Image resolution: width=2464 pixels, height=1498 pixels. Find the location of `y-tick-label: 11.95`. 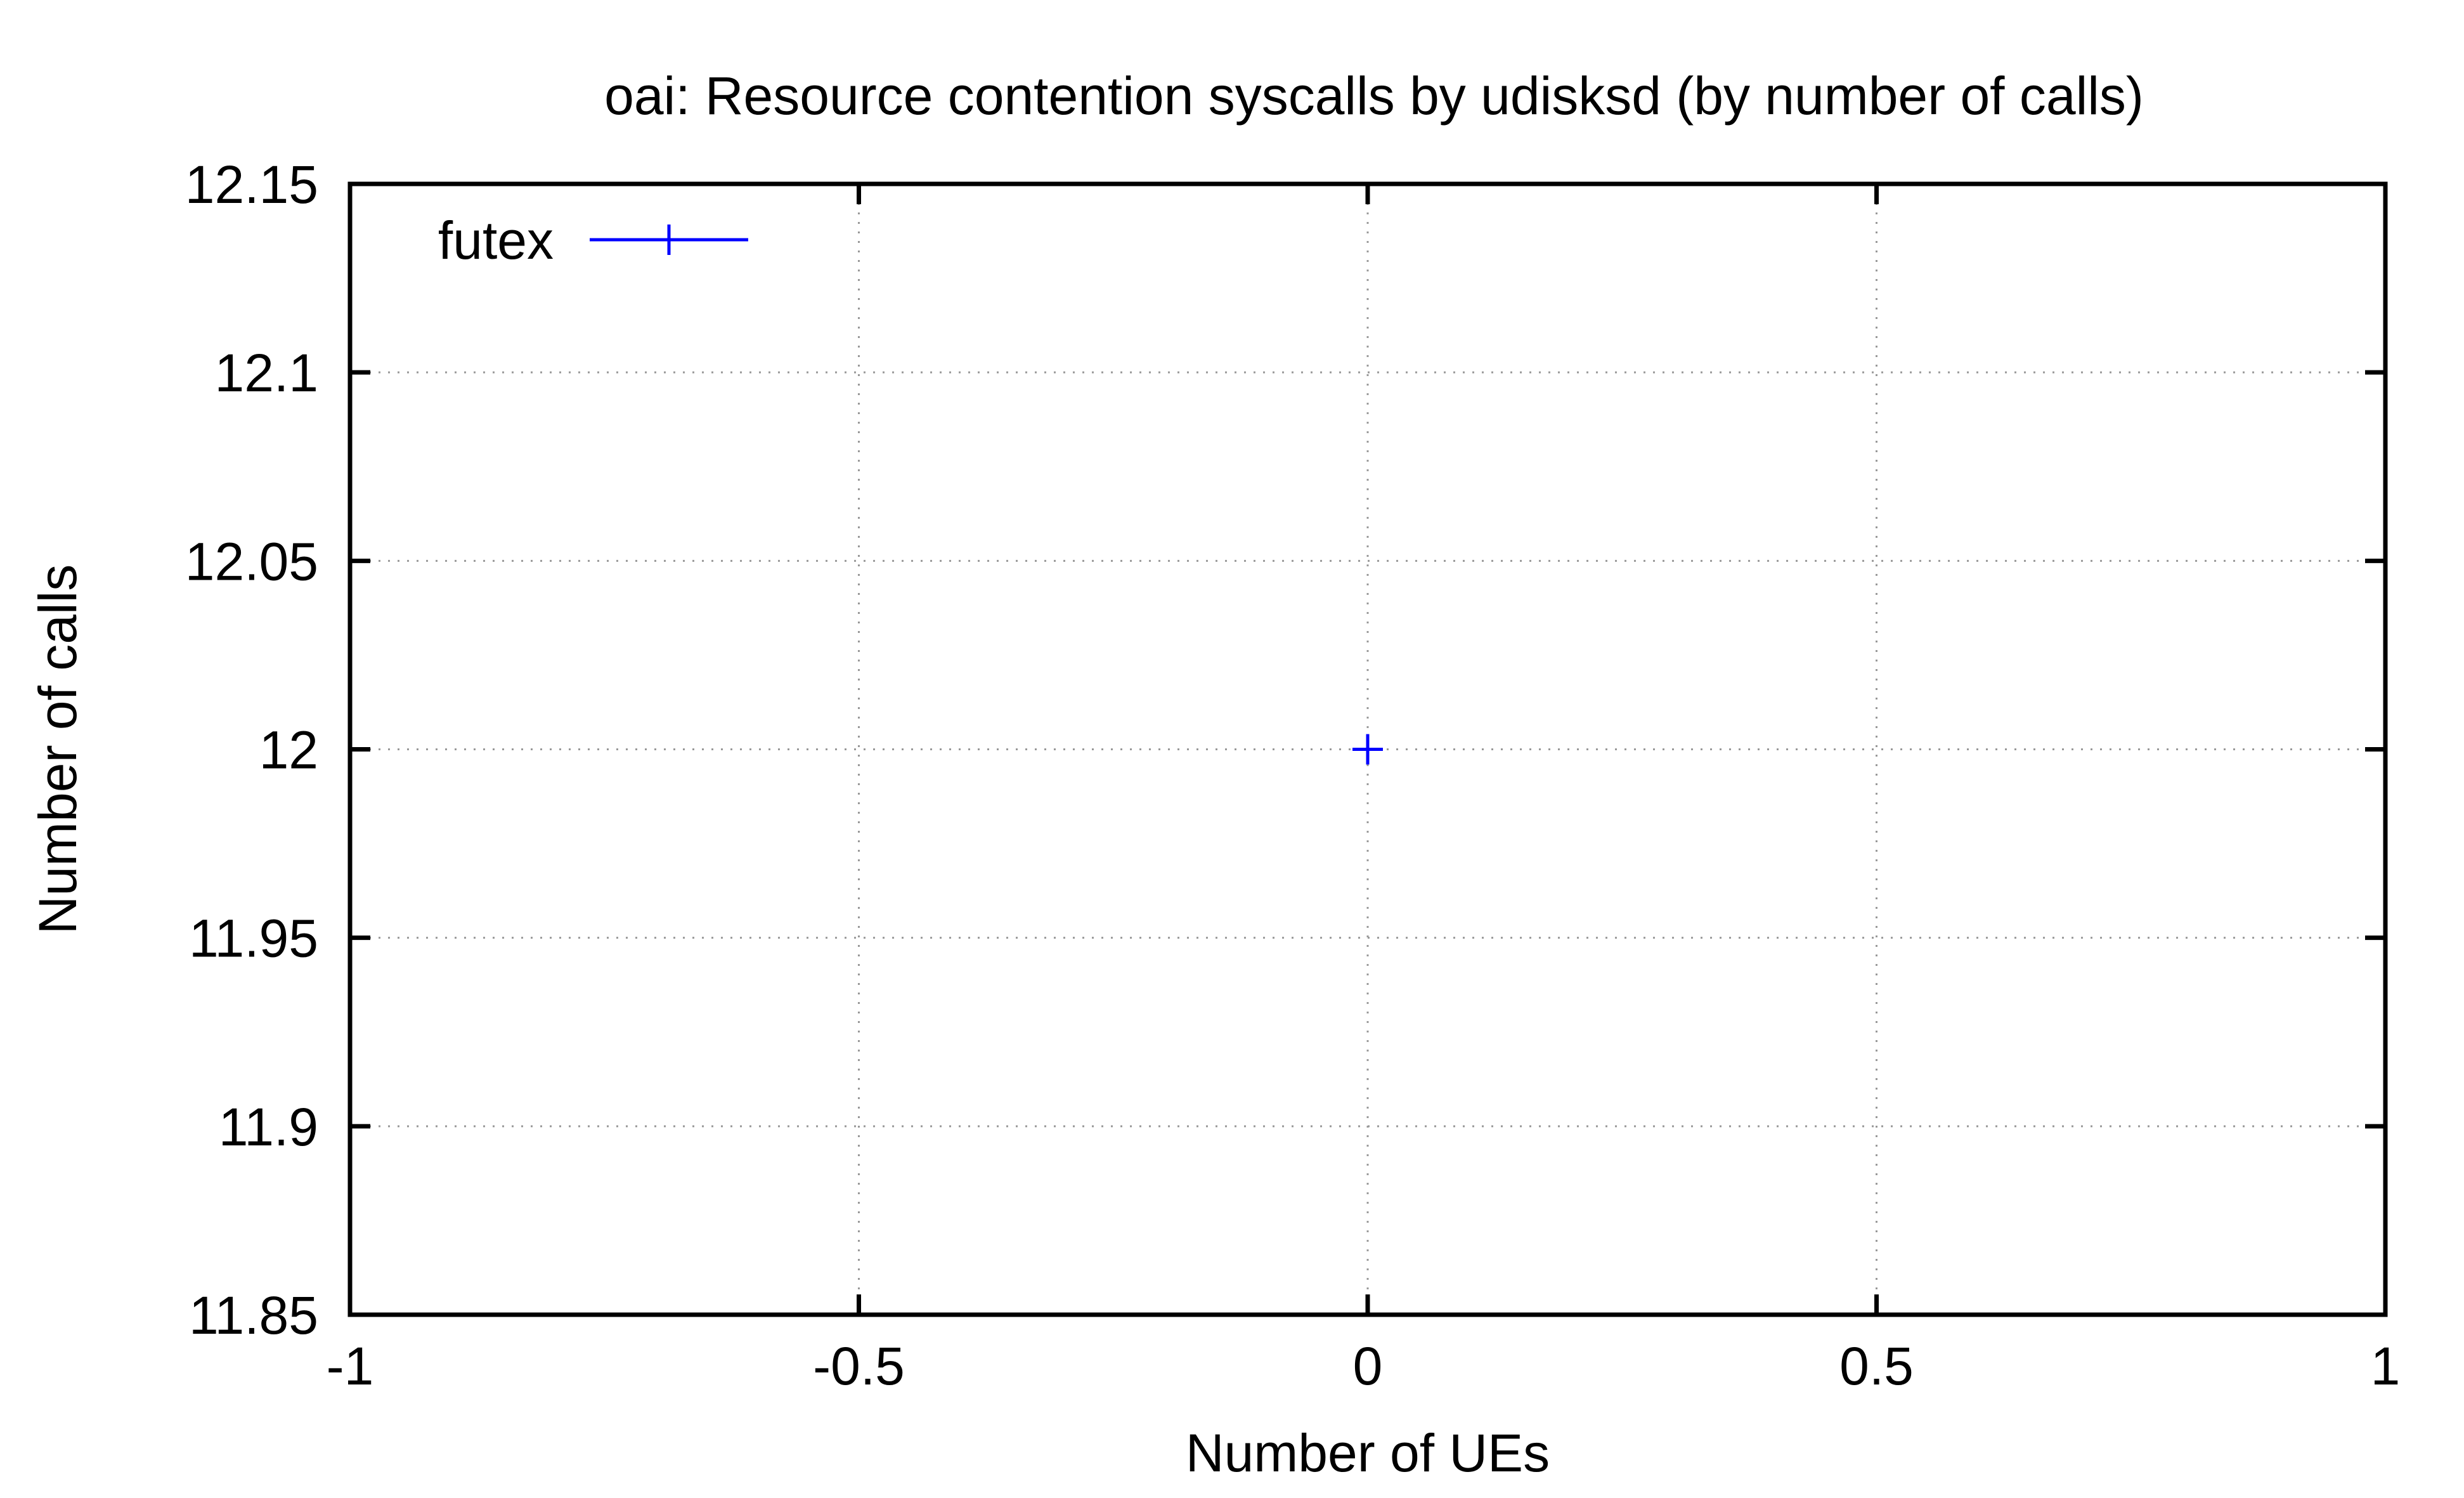

y-tick-label: 11.95 is located at coordinates (253, 938).